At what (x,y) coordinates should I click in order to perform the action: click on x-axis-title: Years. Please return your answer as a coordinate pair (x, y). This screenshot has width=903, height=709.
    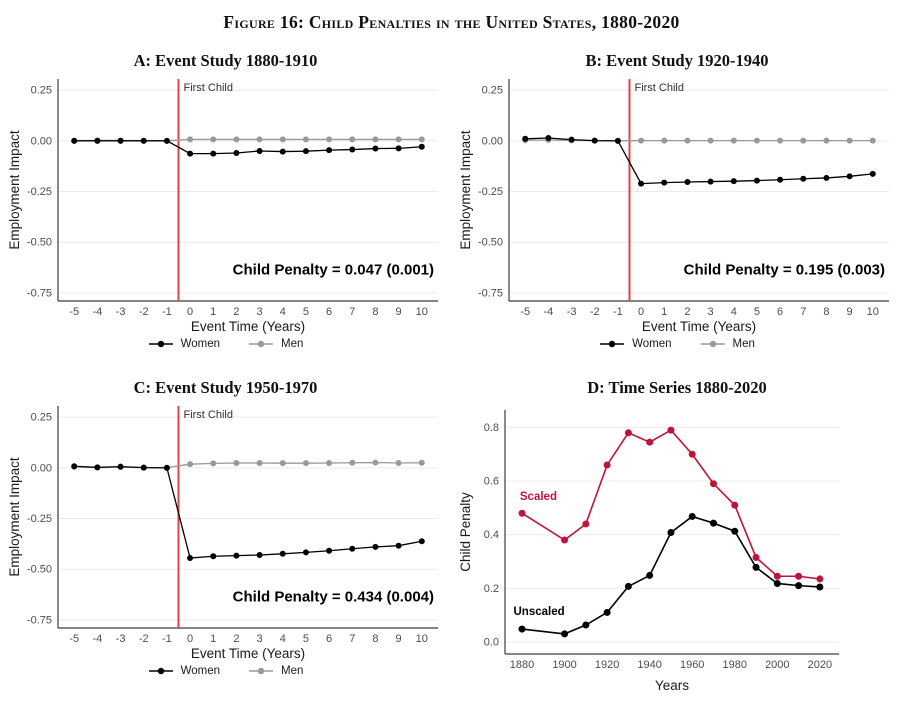
    Looking at the image, I should click on (672, 685).